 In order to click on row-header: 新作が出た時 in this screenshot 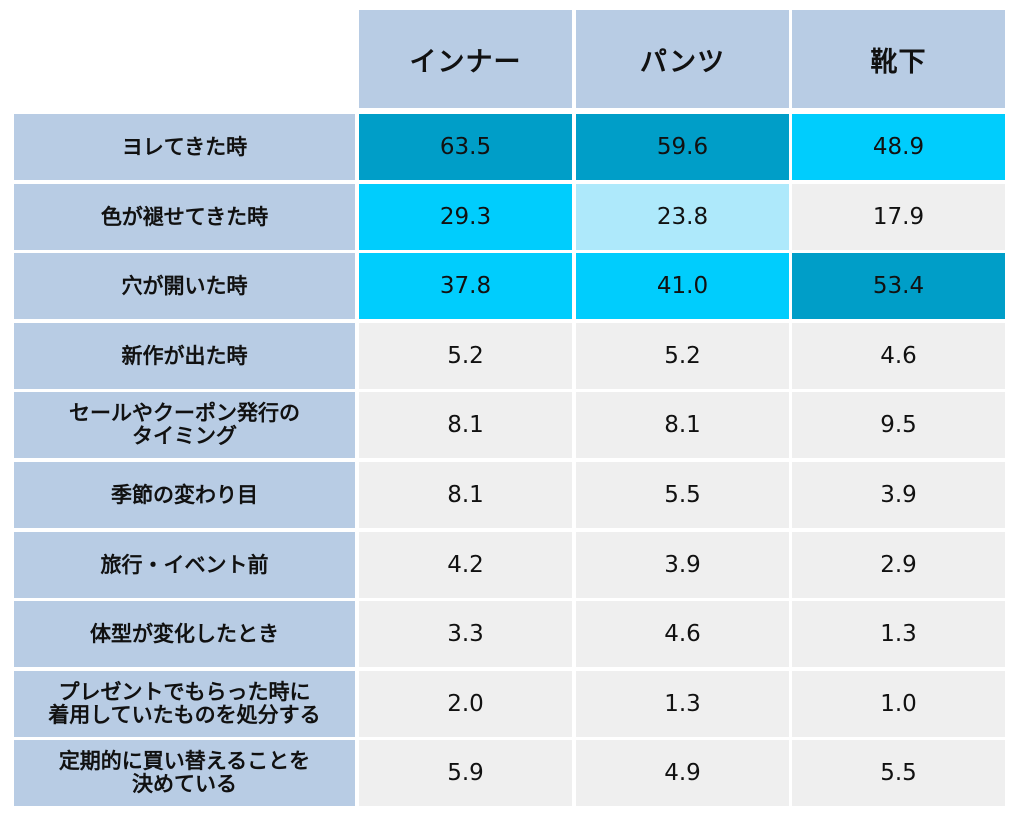, I will do `click(184, 356)`.